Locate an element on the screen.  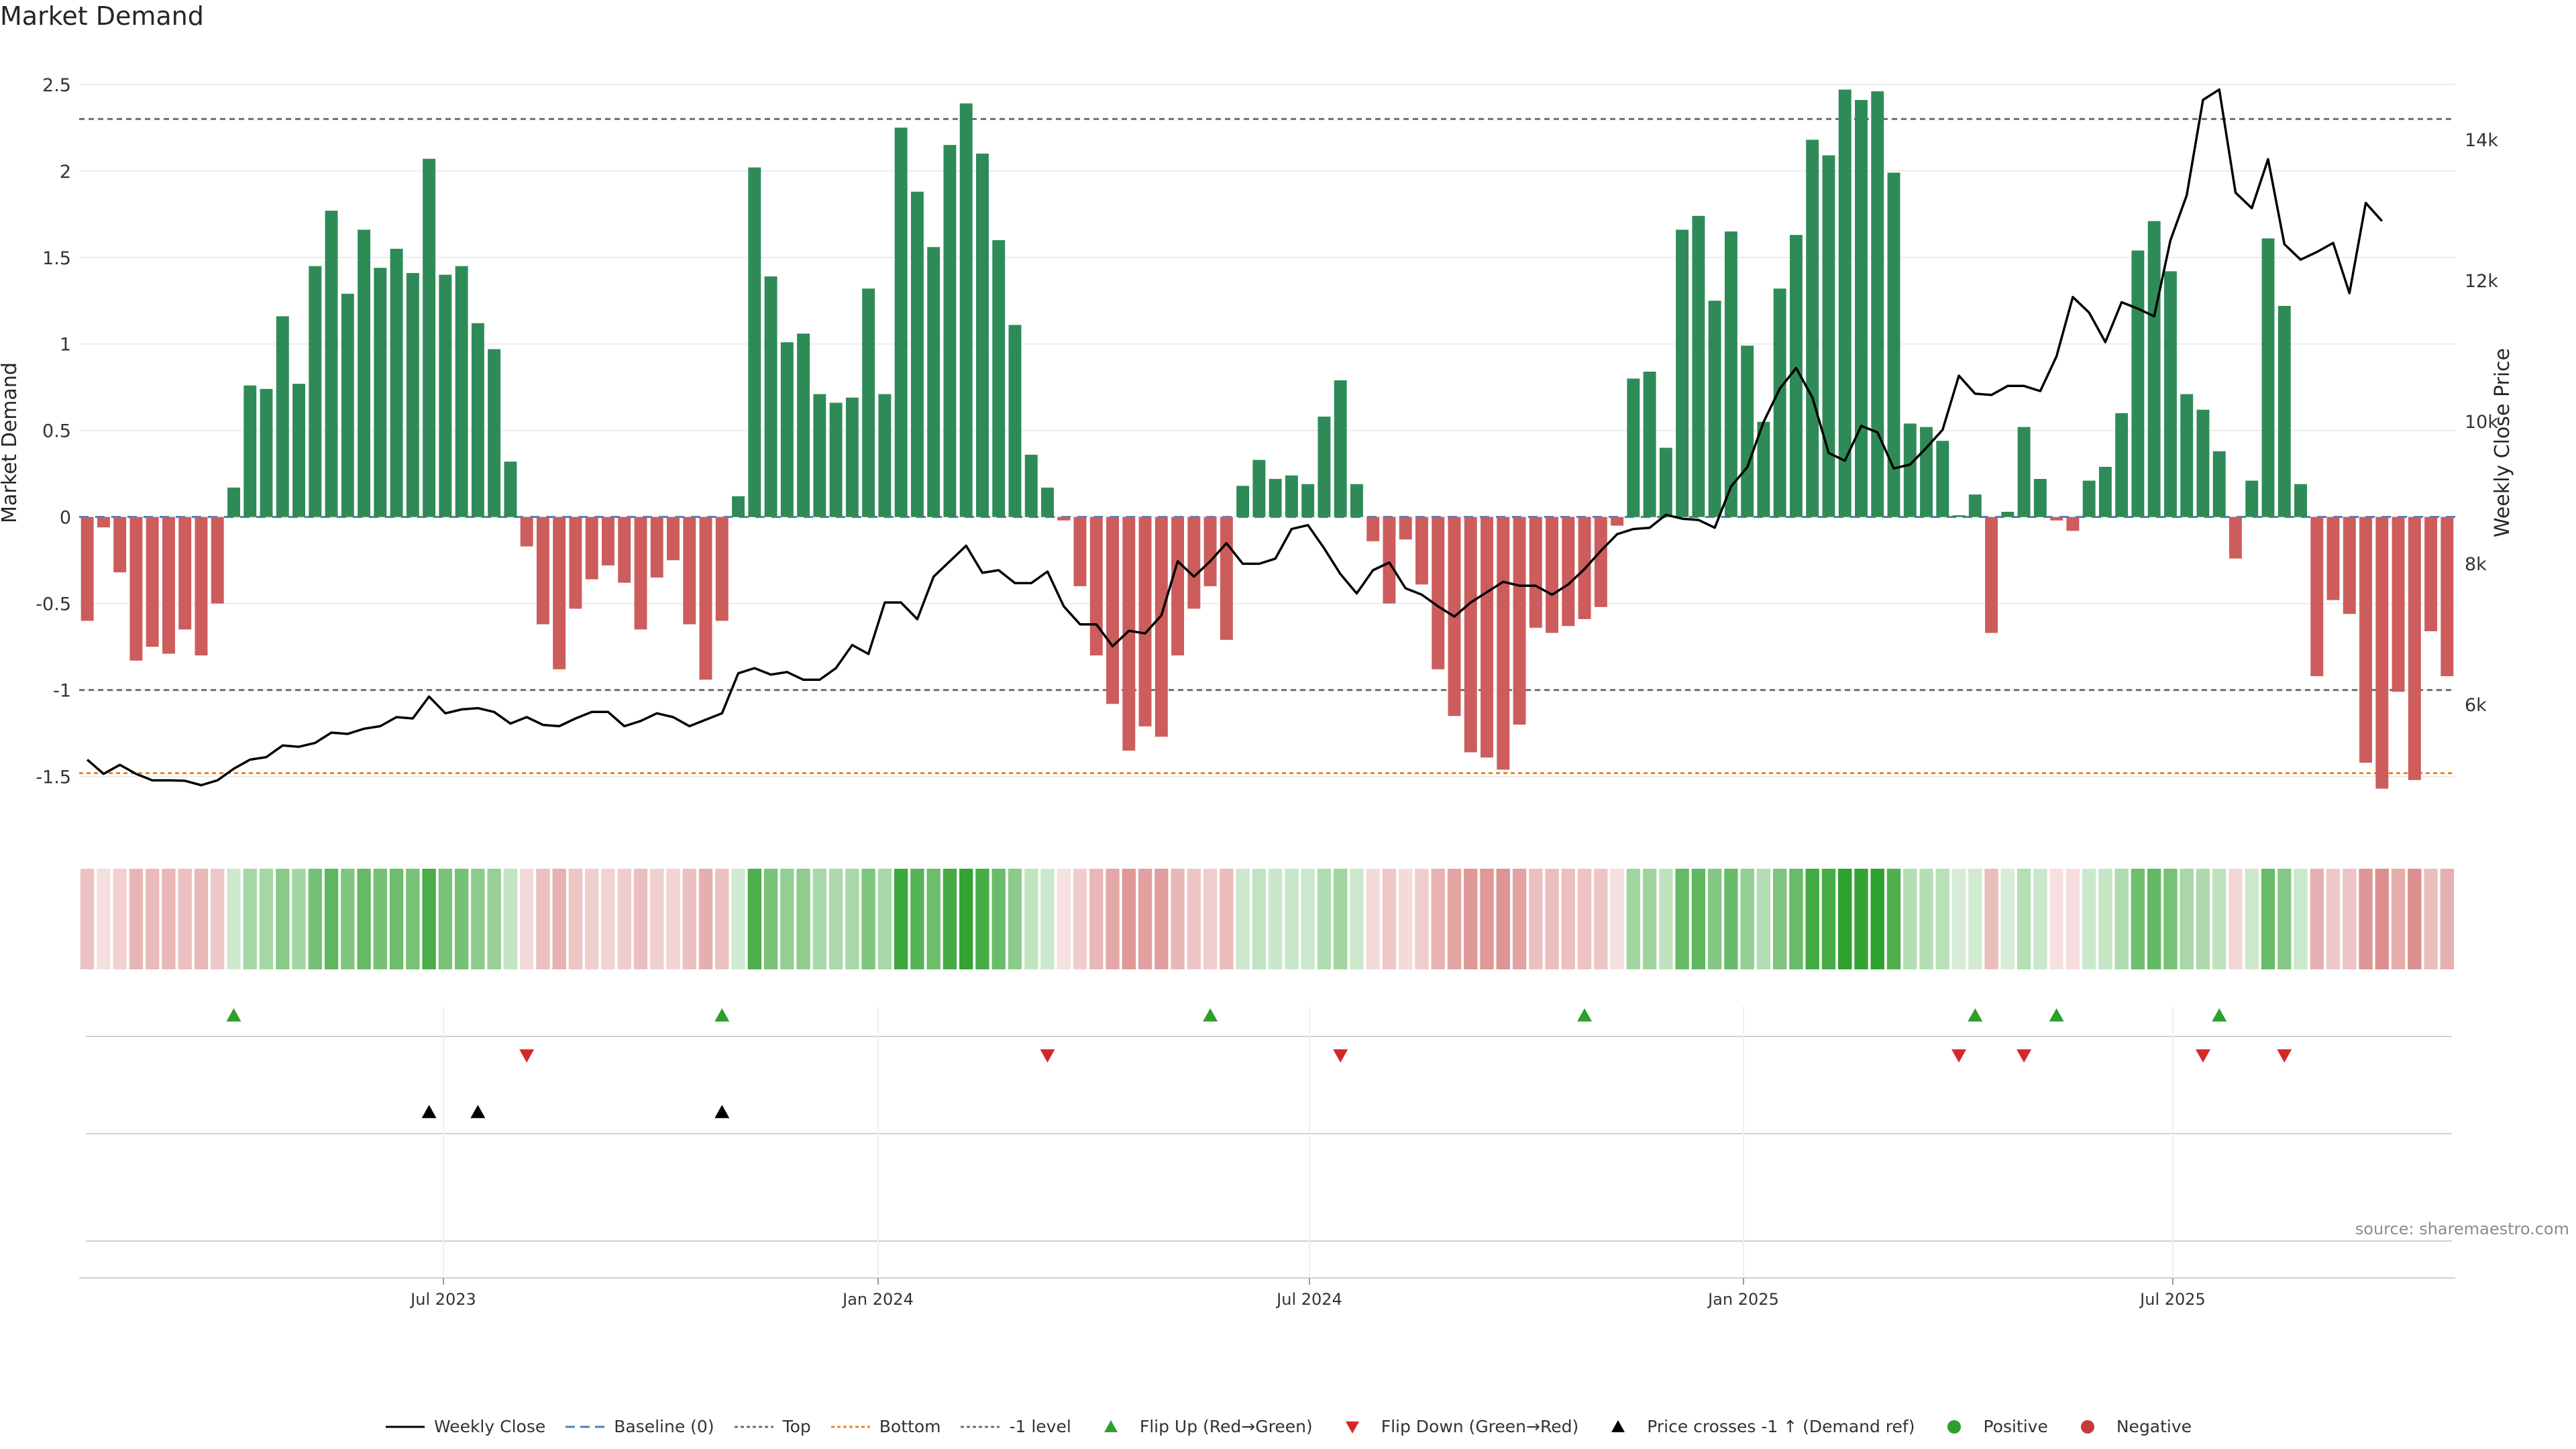
flip-up-marker is located at coordinates (233, 1015).